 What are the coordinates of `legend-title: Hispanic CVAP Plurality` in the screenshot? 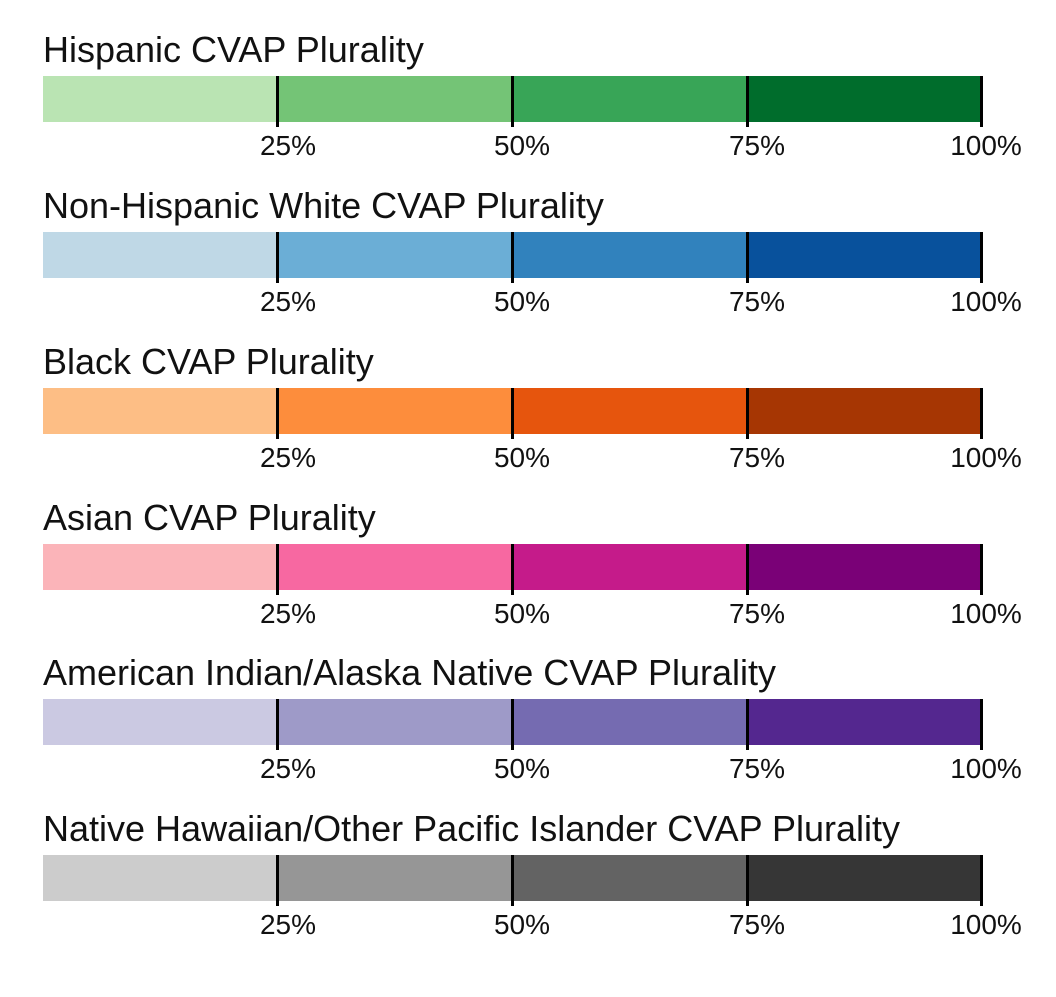 It's located at (233, 49).